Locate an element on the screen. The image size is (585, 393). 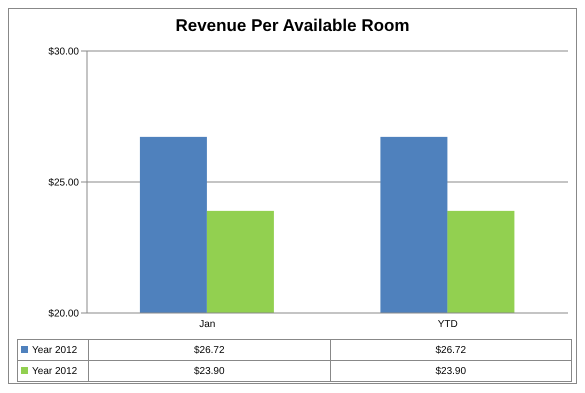
y-tick-label: $25.00 is located at coordinates (64, 183).